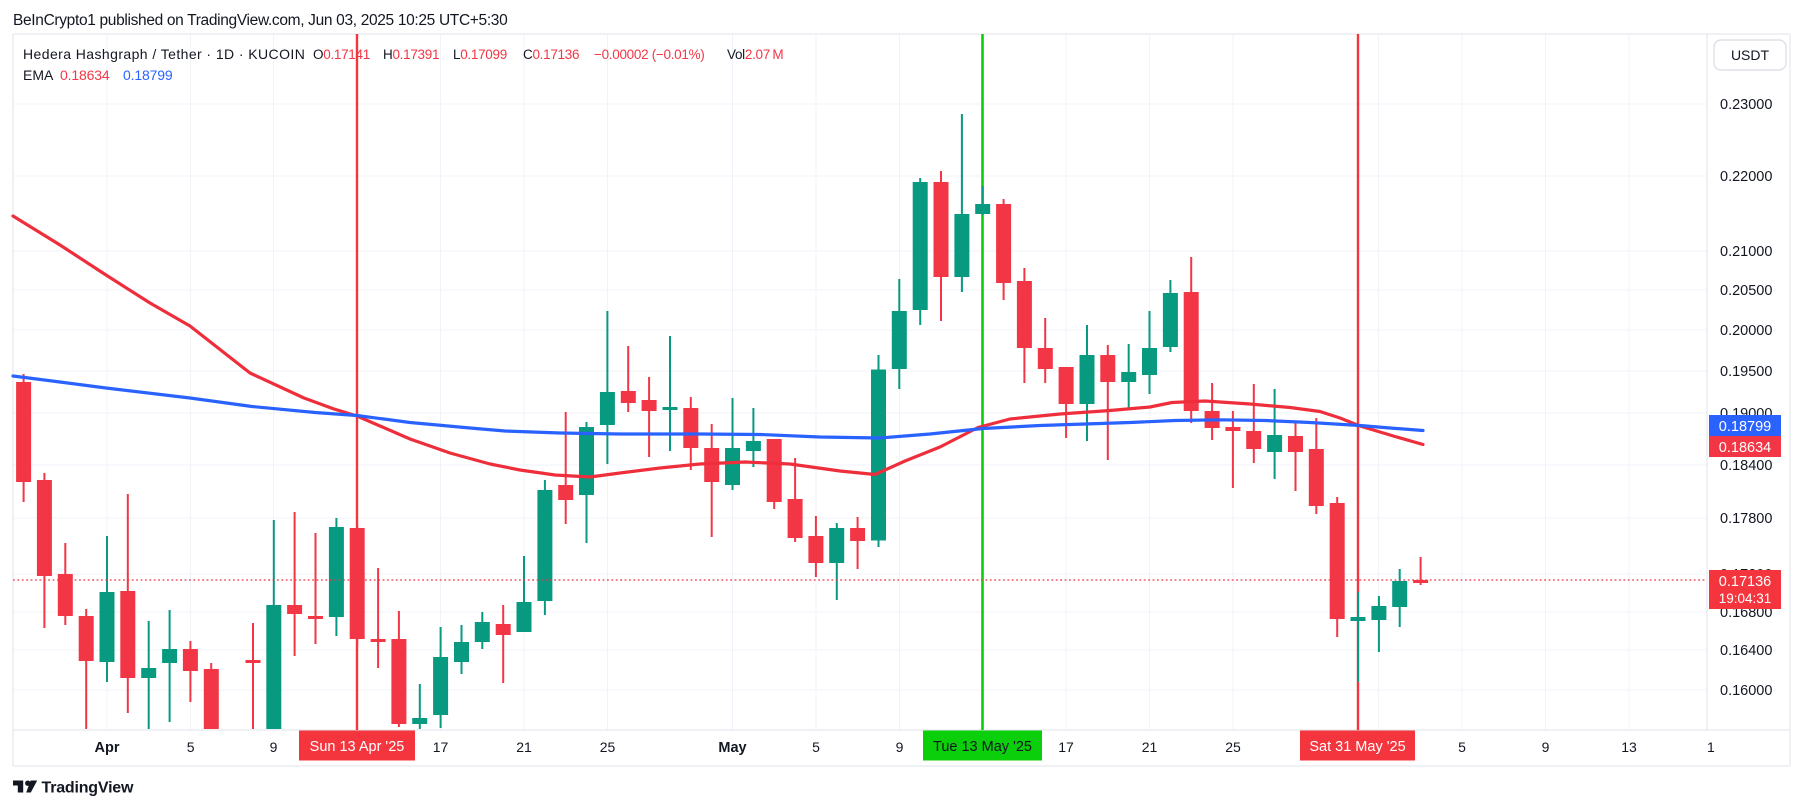 The width and height of the screenshot is (1804, 809). What do you see at coordinates (1745, 598) in the screenshot?
I see `svg-text: 19:04:31` at bounding box center [1745, 598].